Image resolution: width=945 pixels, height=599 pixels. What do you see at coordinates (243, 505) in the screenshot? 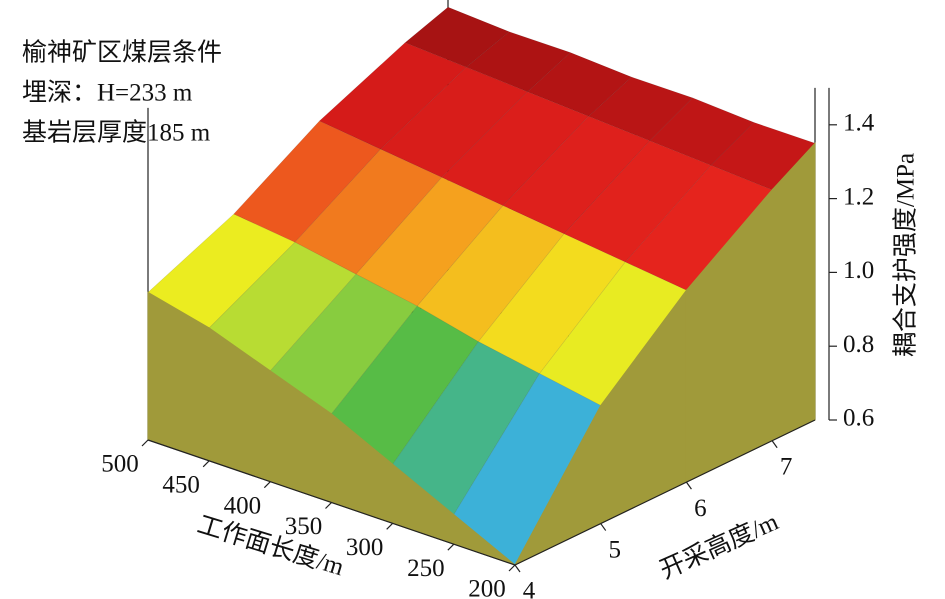
I see `x-tick-label: 400` at bounding box center [243, 505].